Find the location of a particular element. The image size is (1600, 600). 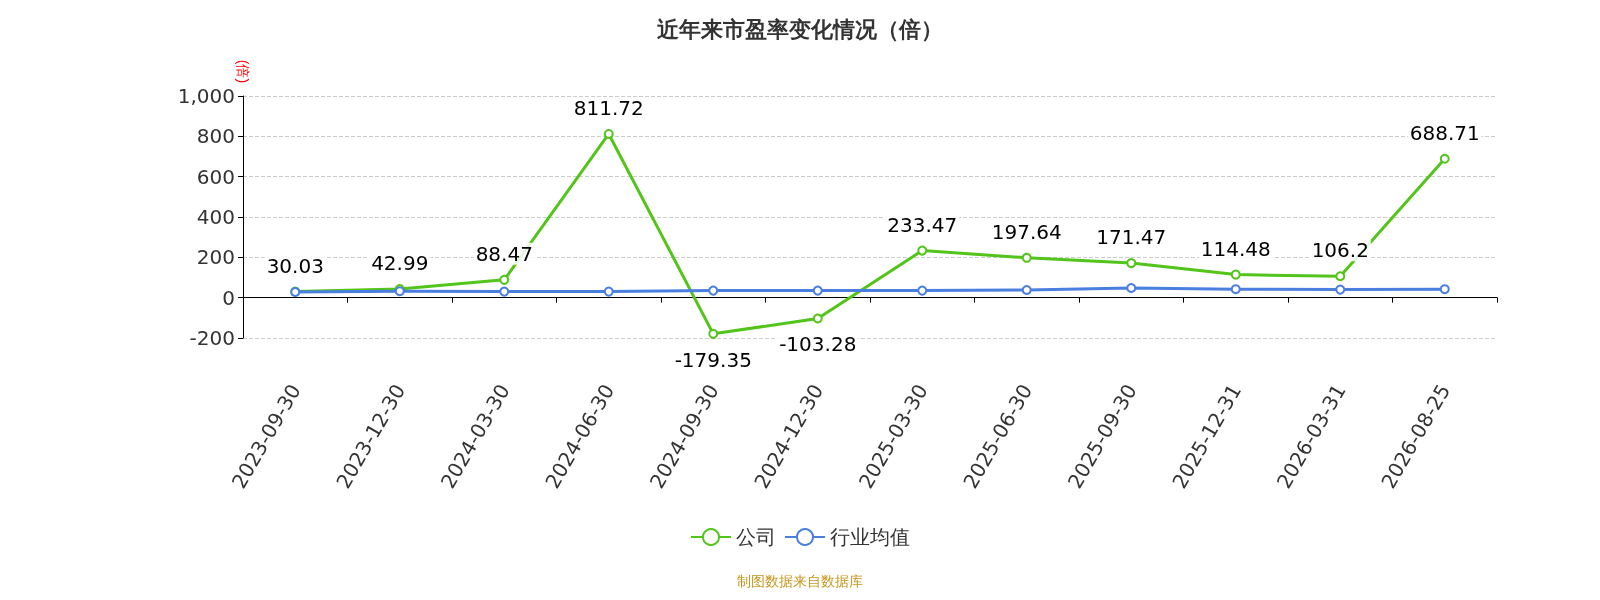

data-label: -103.28 is located at coordinates (818, 344).